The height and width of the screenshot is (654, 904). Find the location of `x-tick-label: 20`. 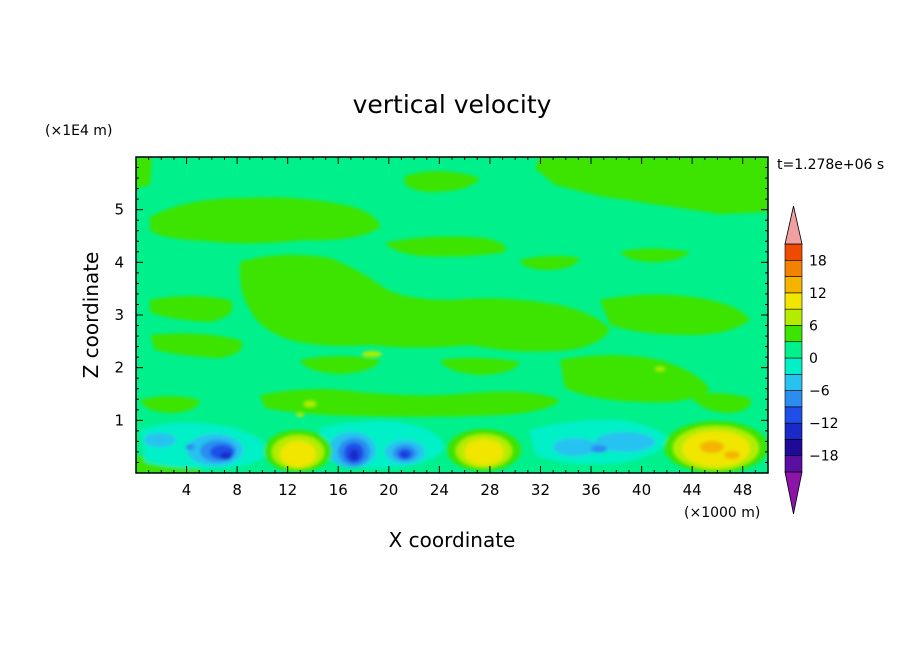

x-tick-label: 20 is located at coordinates (388, 490).